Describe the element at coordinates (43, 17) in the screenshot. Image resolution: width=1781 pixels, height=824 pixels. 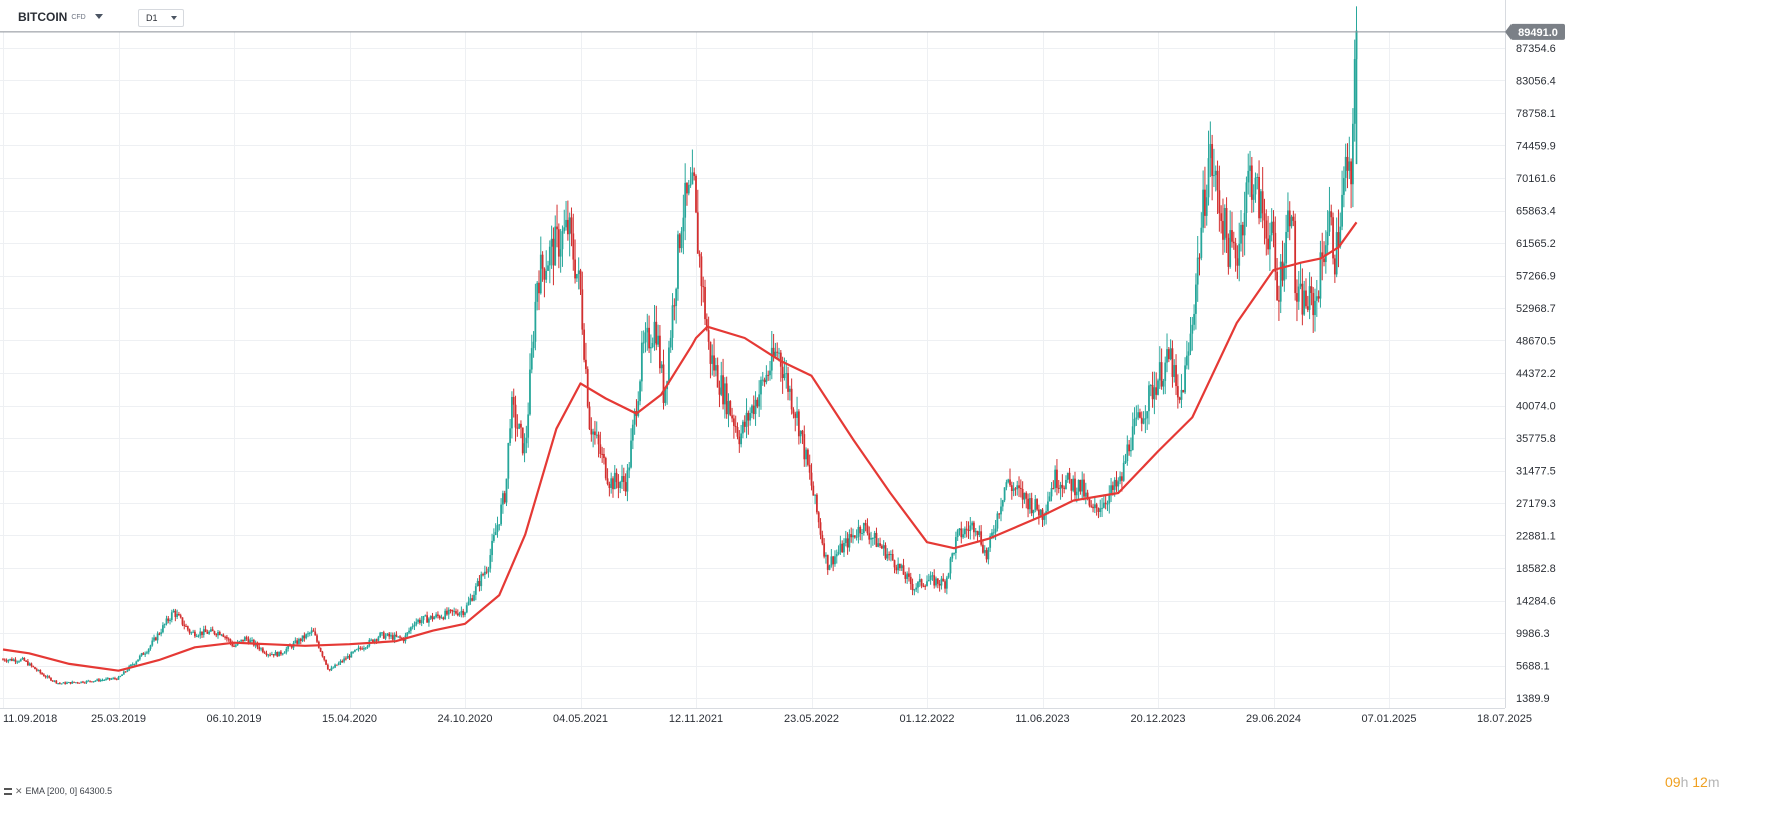
I see `symbol-name: BITCOIN` at that location.